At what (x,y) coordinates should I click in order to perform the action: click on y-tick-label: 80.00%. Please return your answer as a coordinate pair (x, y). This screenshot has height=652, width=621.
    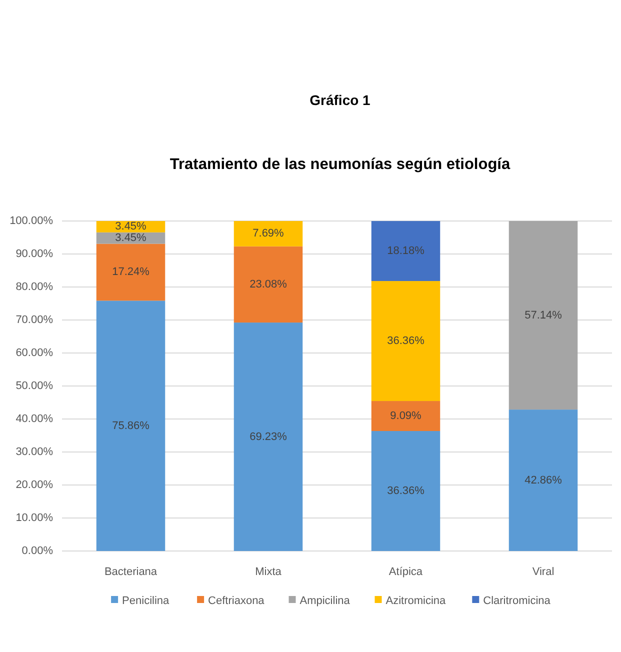
    Looking at the image, I should click on (35, 287).